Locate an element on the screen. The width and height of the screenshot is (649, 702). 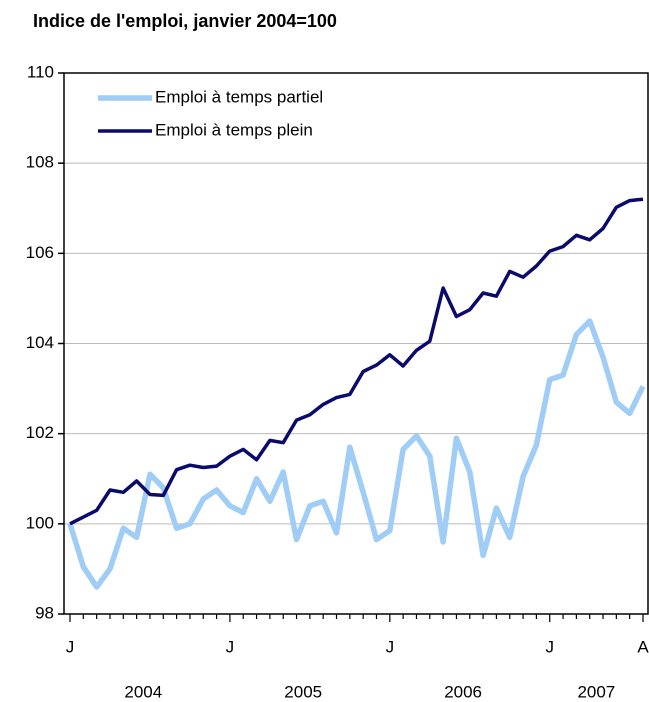
y-tick-label: 102 is located at coordinates (40, 432).